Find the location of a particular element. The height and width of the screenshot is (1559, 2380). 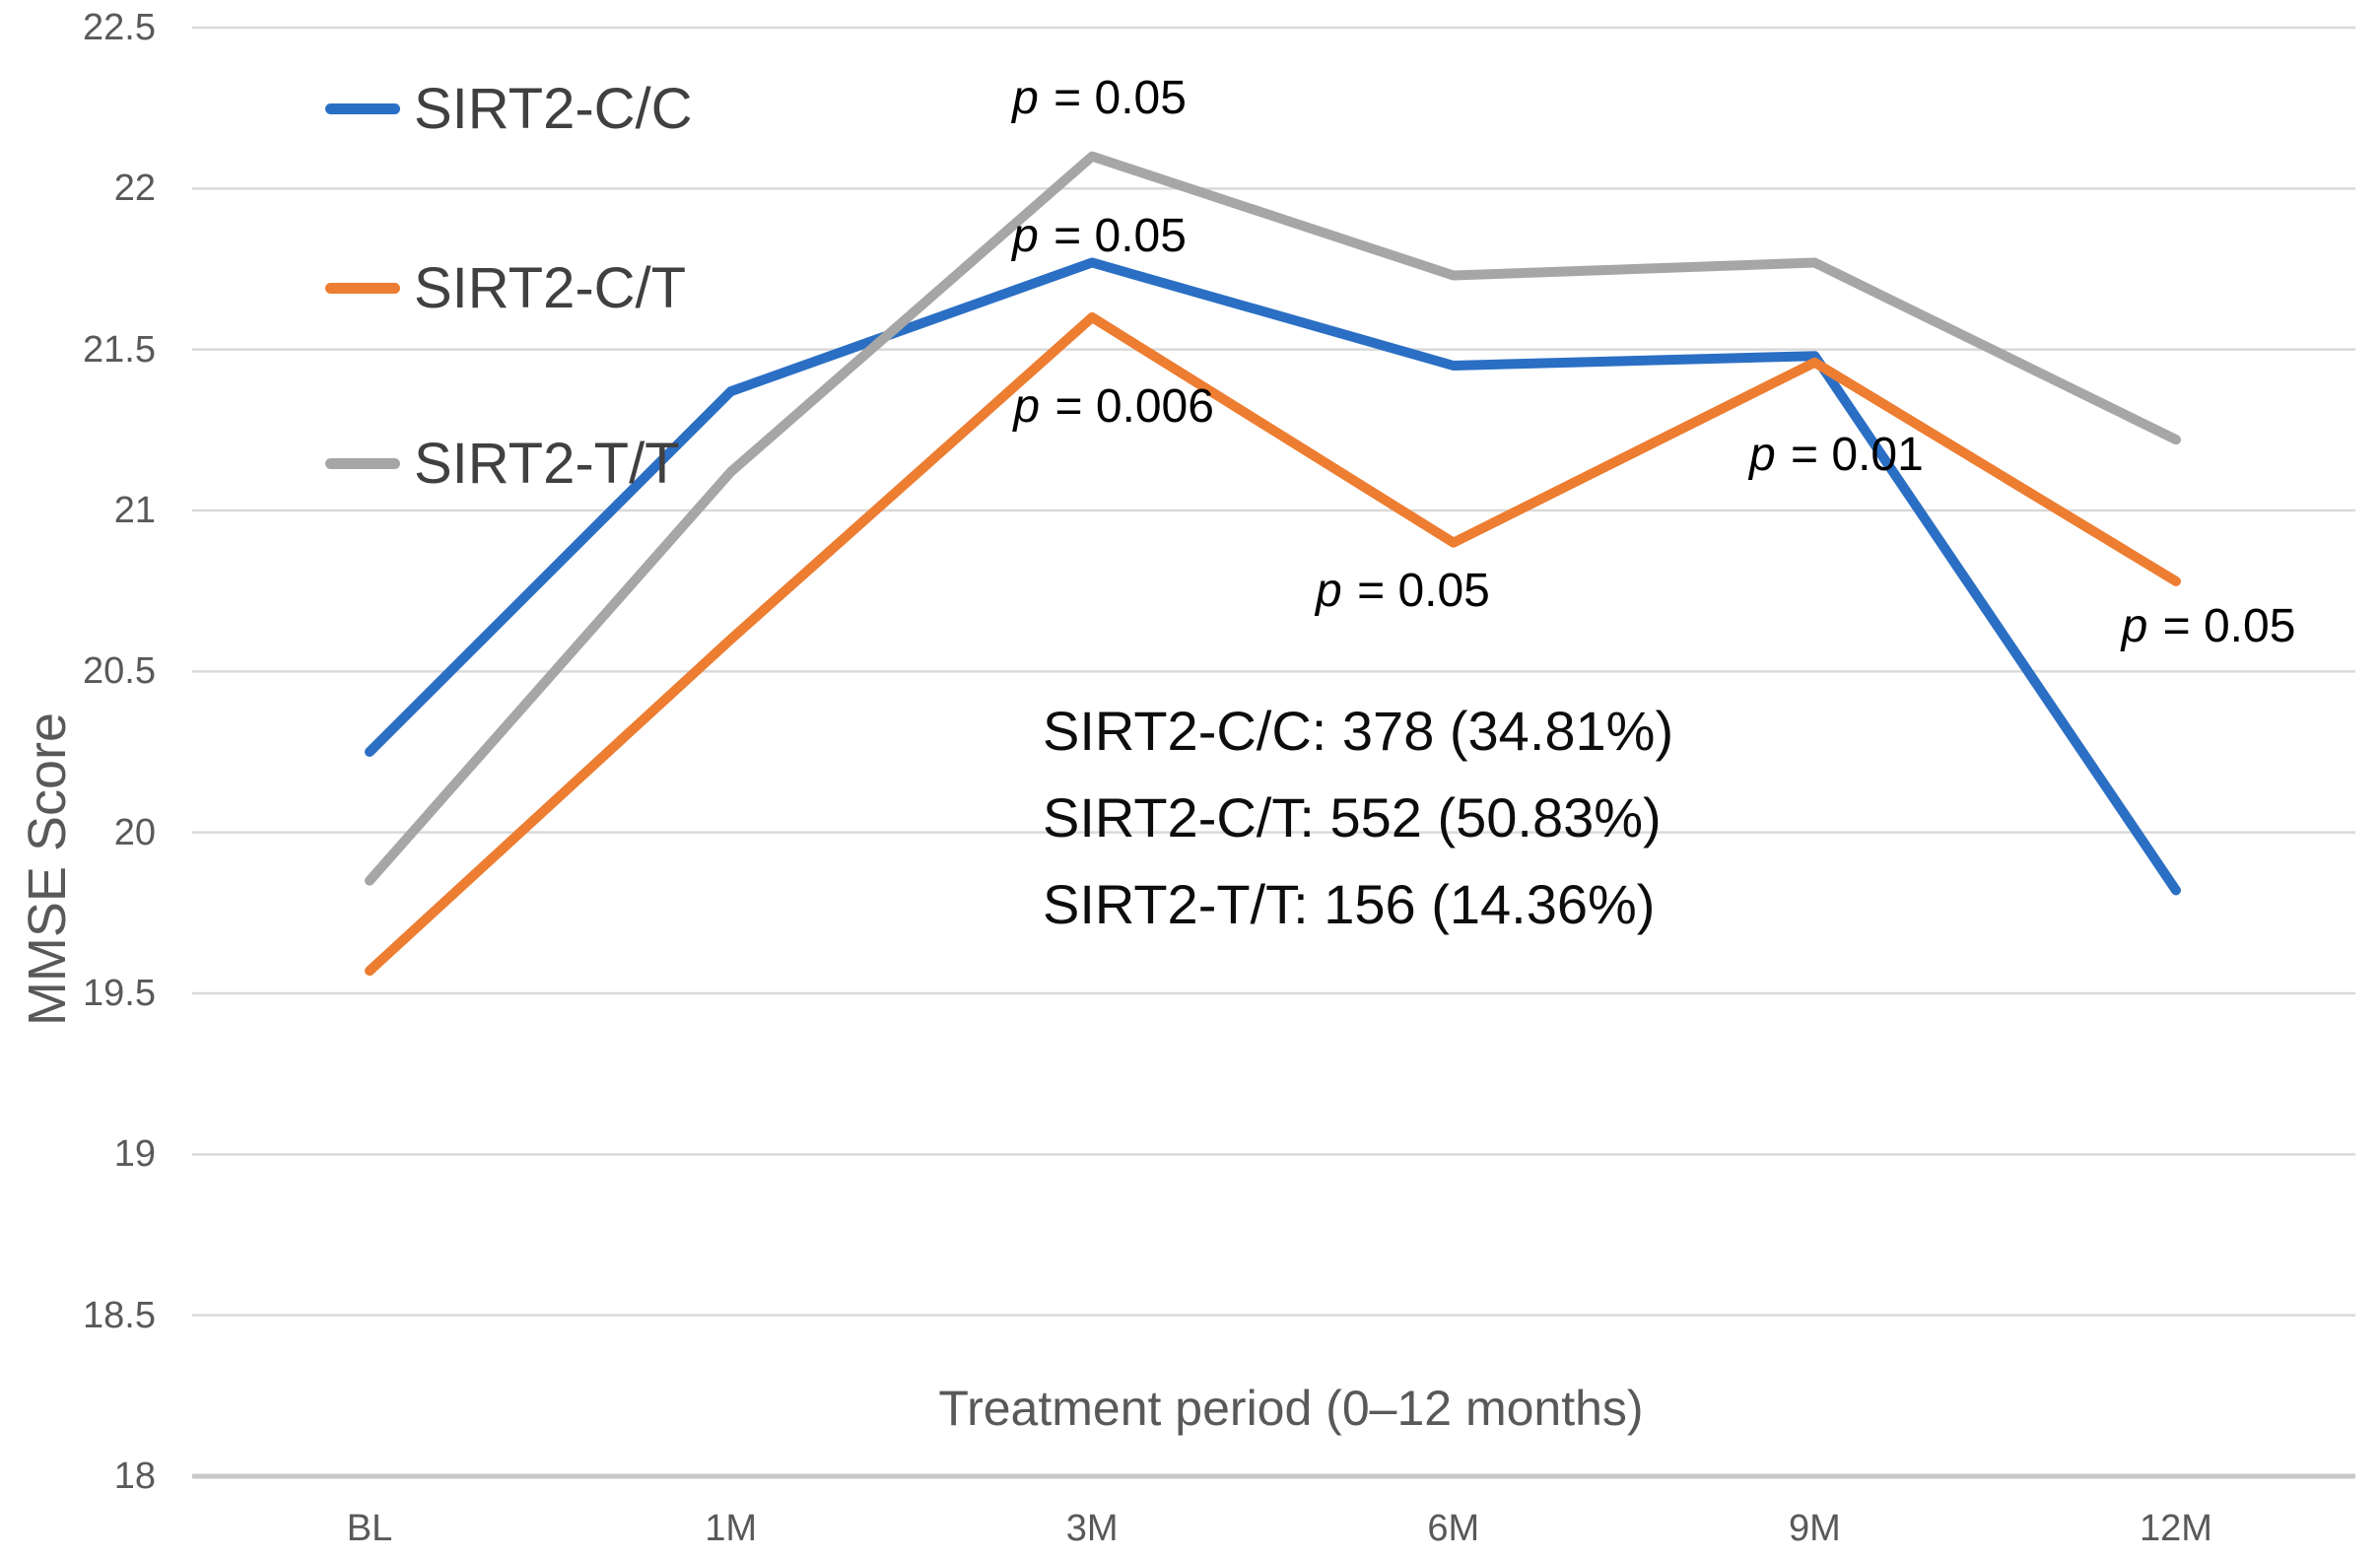

legend-label: SIRT2-T/T is located at coordinates (547, 464).